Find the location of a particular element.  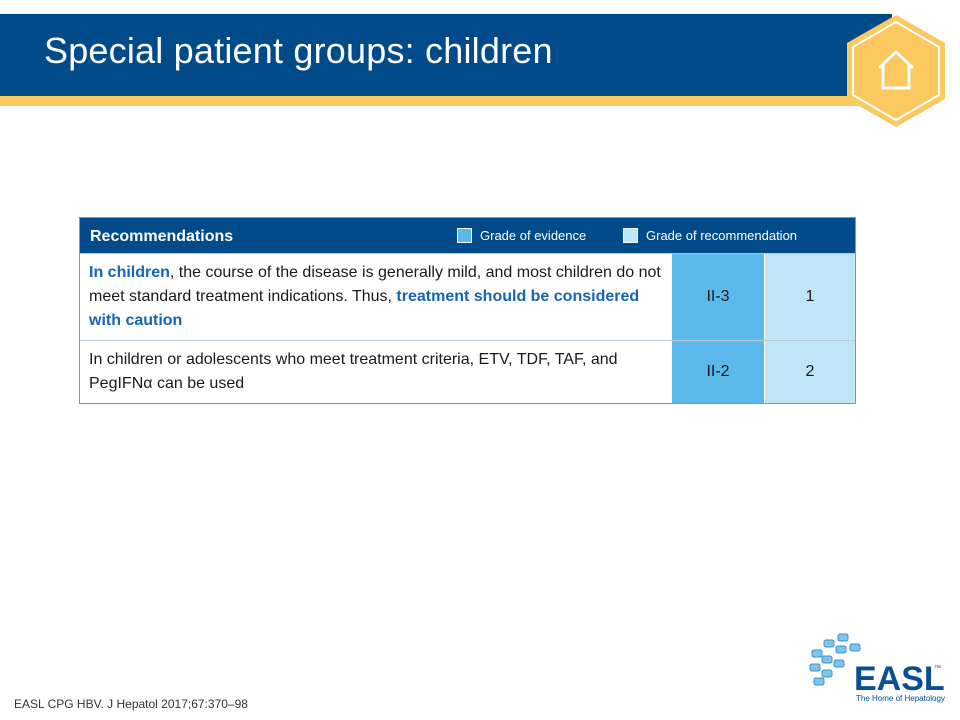

easl-logo-text: EASL is located at coordinates (899, 679).